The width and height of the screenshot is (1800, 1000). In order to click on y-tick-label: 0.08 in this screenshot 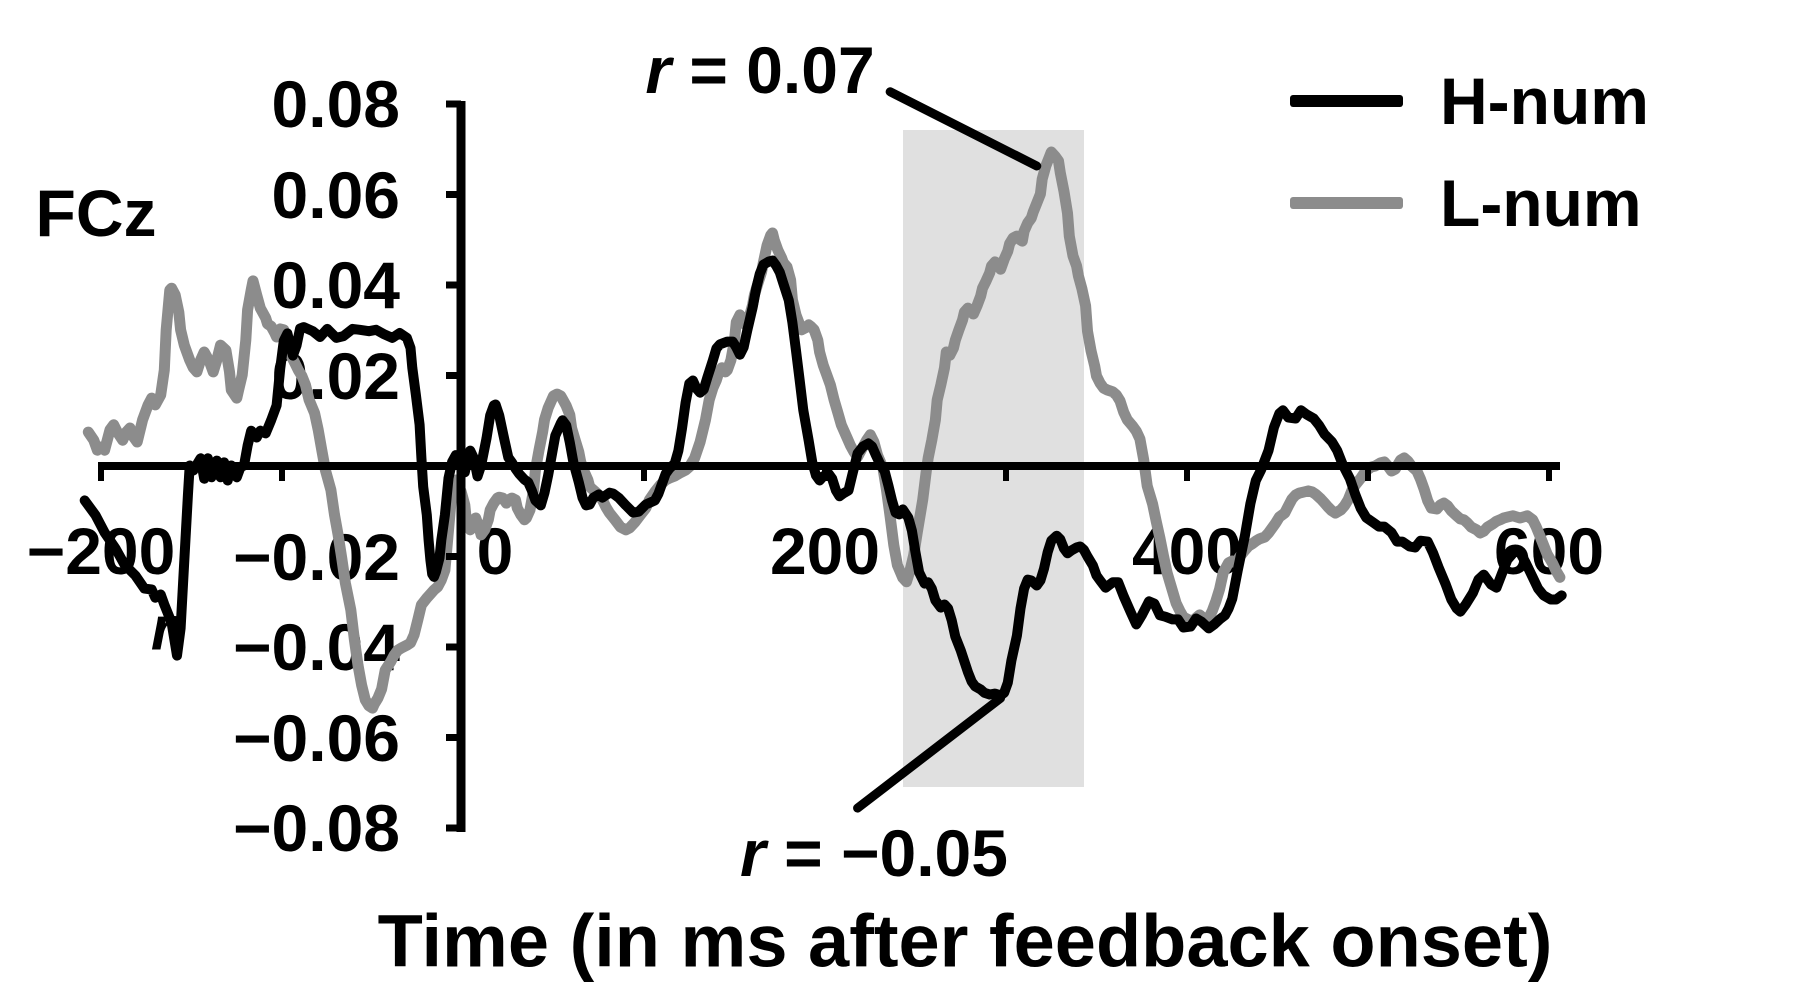, I will do `click(335, 104)`.